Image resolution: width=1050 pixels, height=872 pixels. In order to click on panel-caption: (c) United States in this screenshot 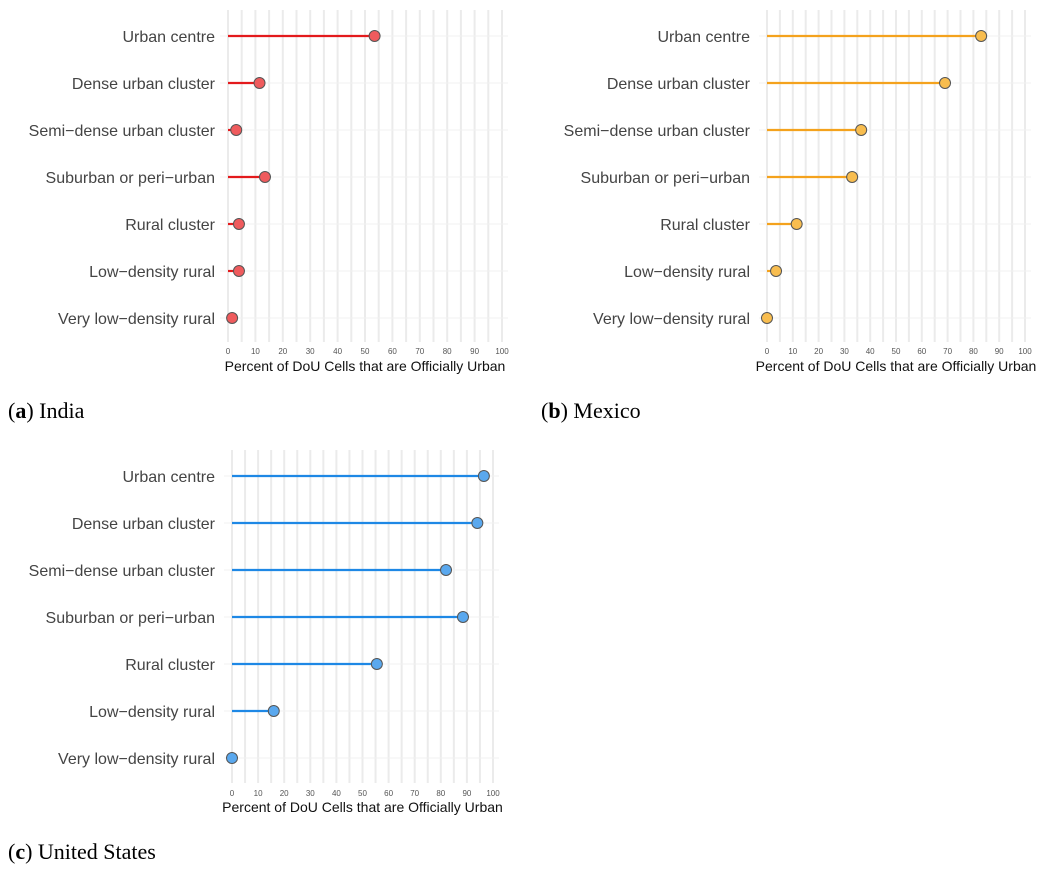, I will do `click(82, 851)`.